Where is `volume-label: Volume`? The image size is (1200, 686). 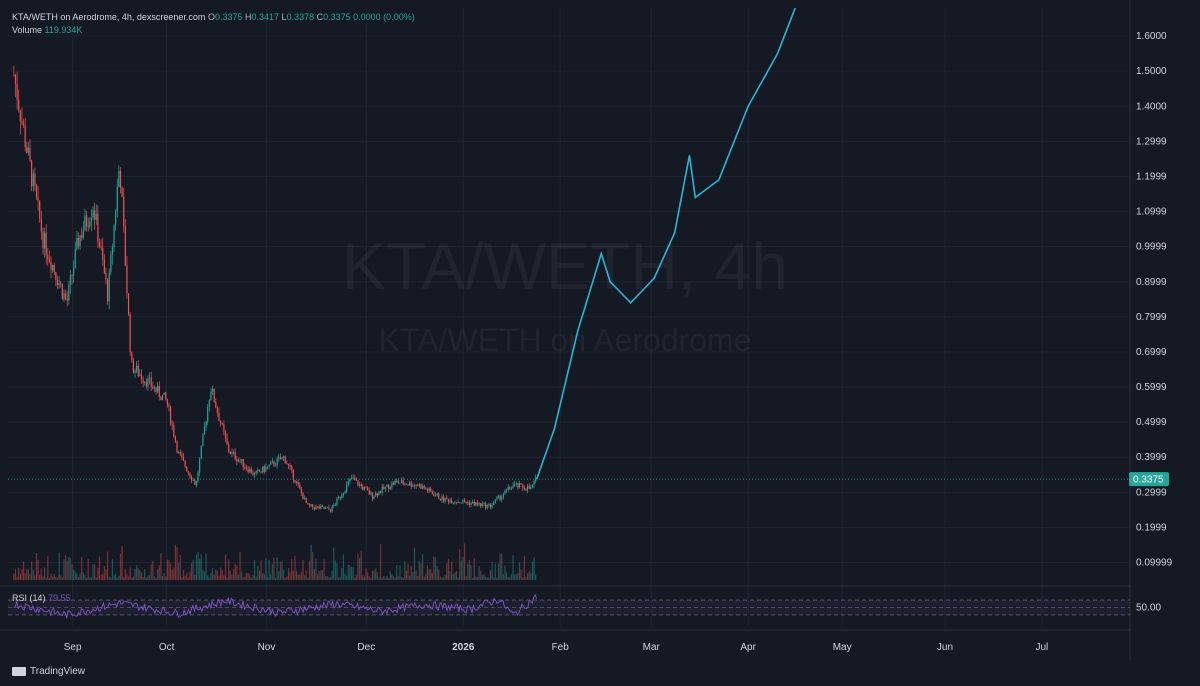 volume-label: Volume is located at coordinates (27, 30).